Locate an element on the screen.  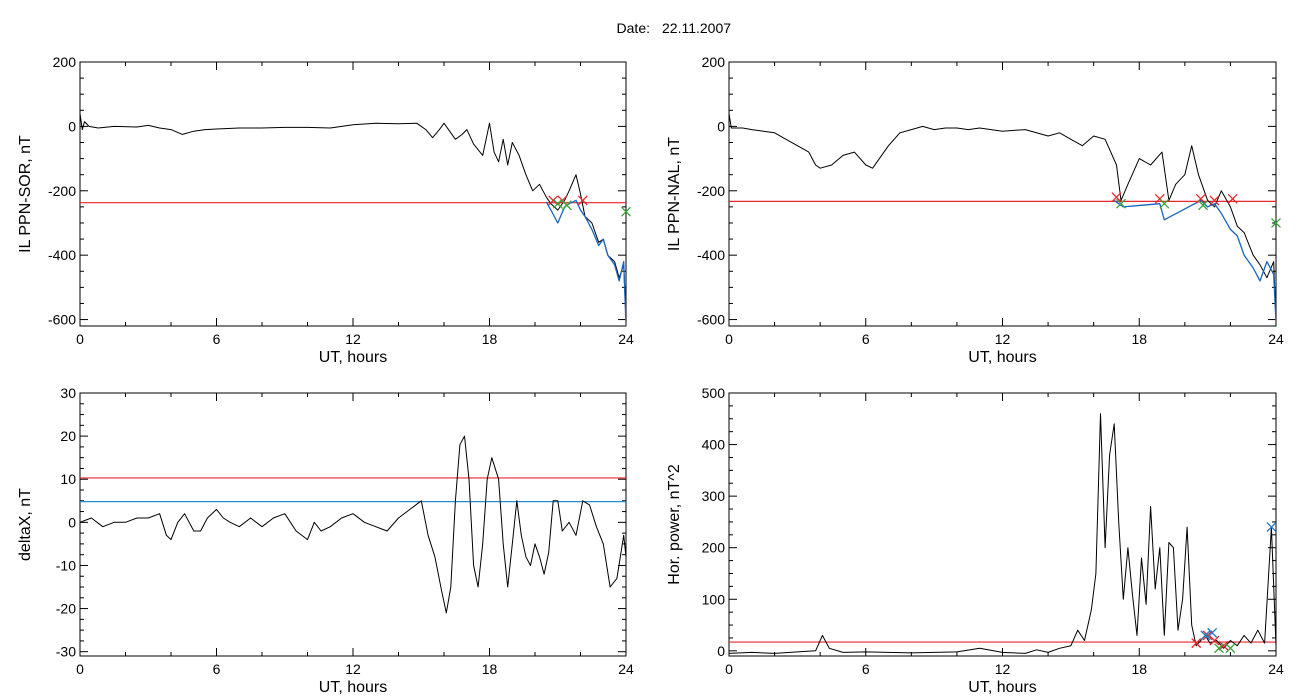
y-tick-label: 30 is located at coordinates (68, 393).